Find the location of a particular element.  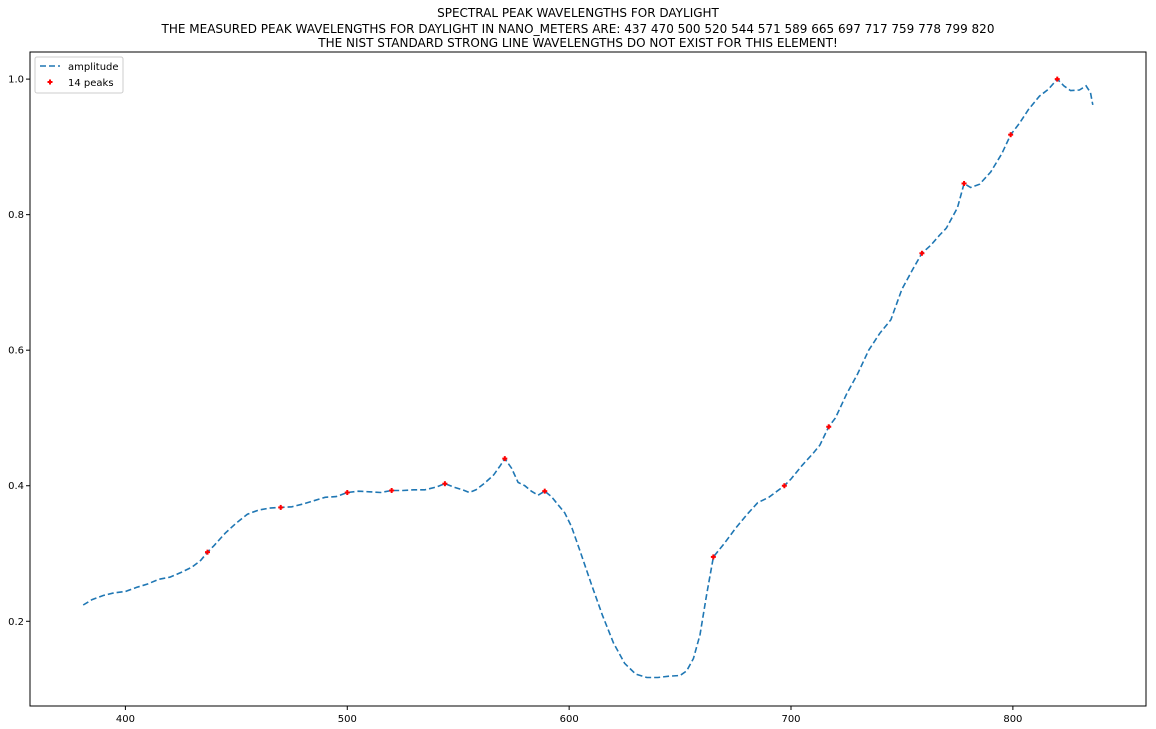

x-tick-label: 600 is located at coordinates (569, 719).